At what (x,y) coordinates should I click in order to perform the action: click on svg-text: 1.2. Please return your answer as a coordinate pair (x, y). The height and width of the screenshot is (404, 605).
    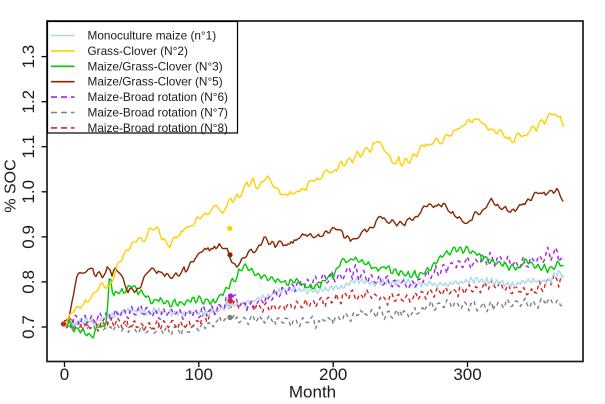
    Looking at the image, I should click on (28, 102).